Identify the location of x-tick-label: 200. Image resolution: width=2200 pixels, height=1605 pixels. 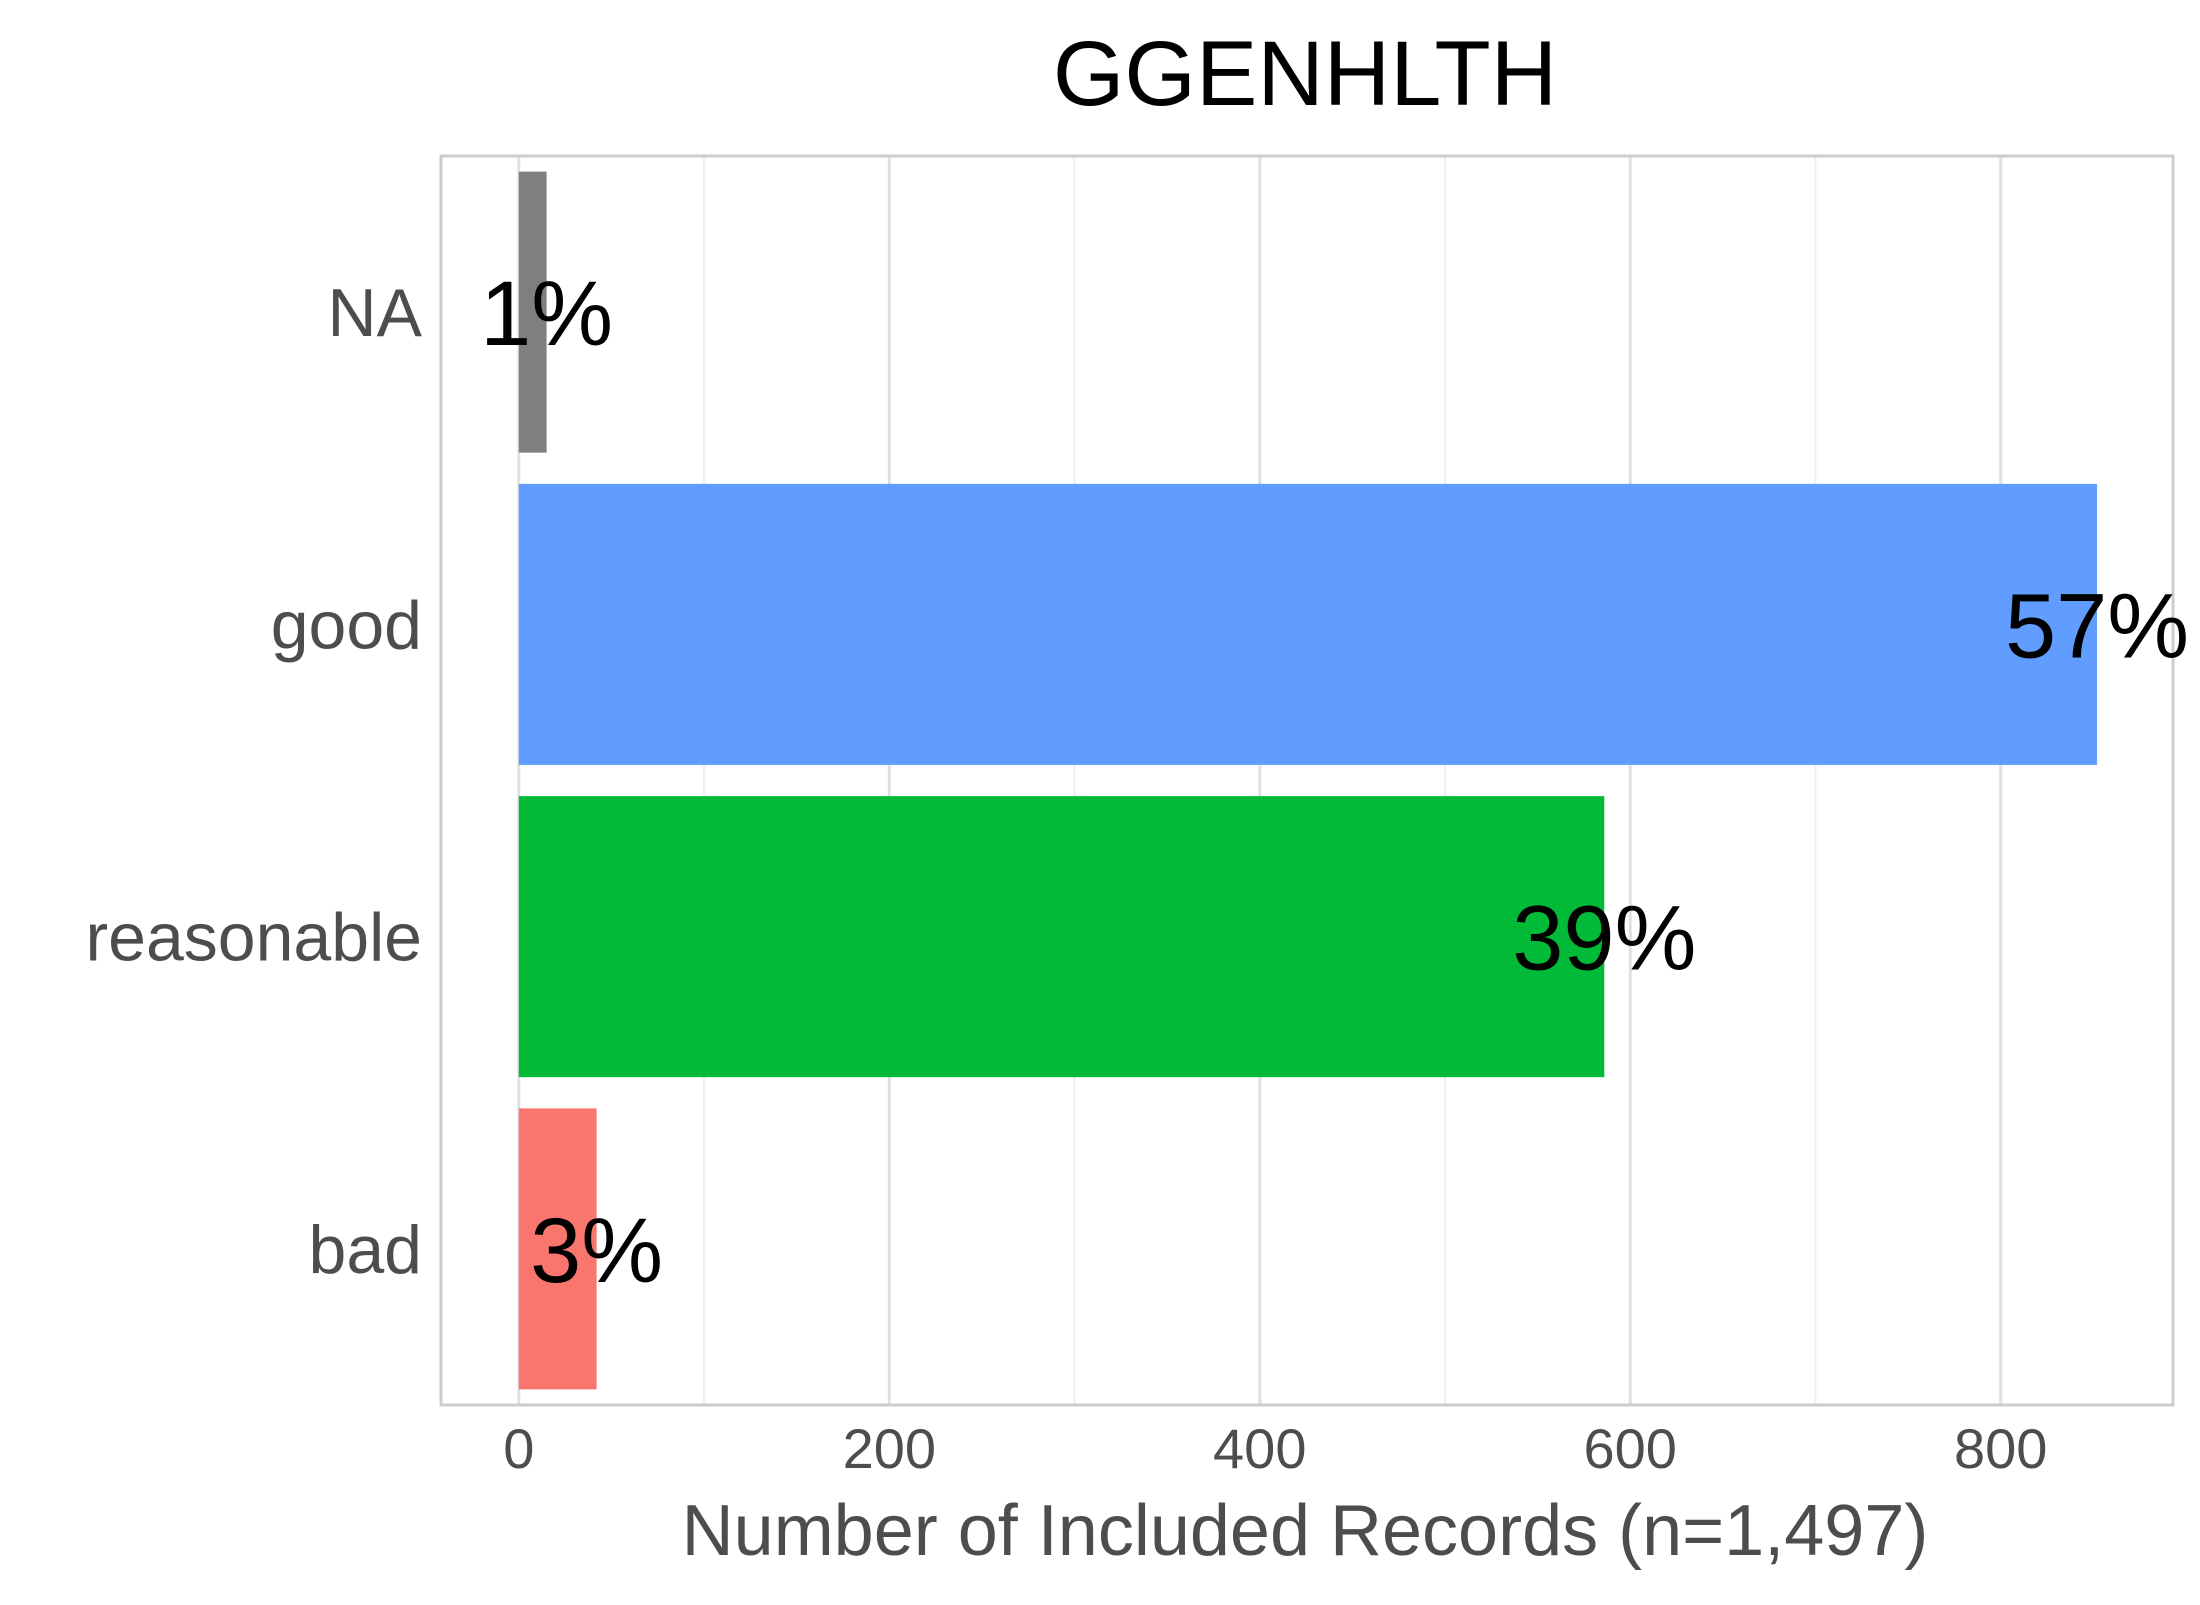
(889, 1448).